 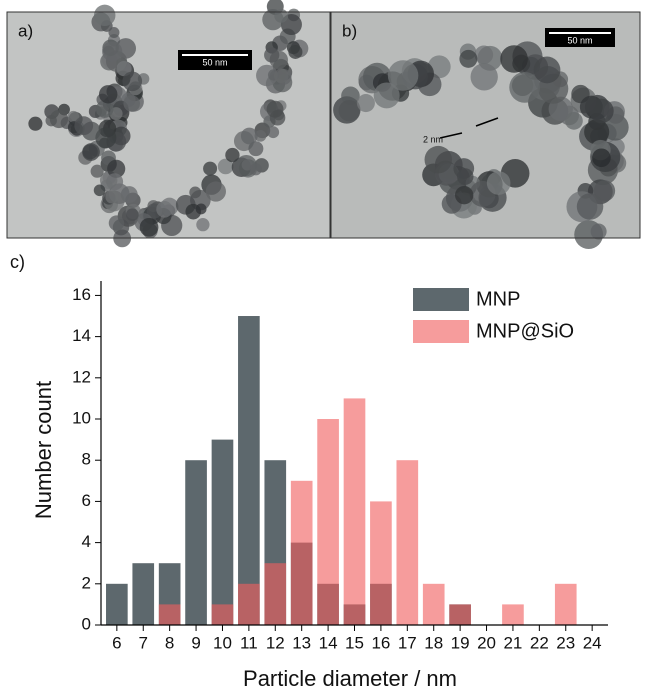 What do you see at coordinates (592, 642) in the screenshot?
I see `x-tick-label: 24` at bounding box center [592, 642].